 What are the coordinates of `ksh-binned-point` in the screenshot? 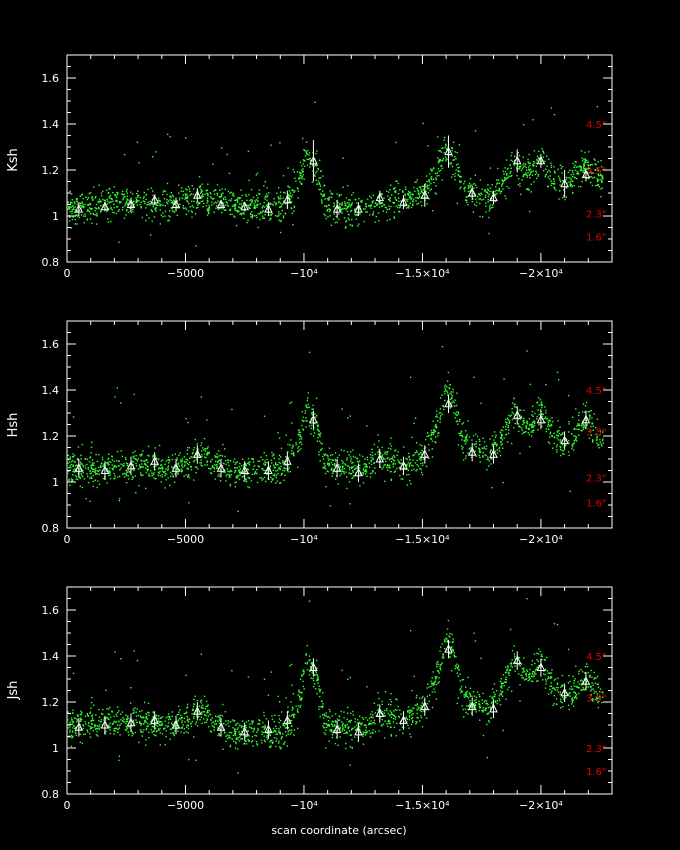 It's located at (79, 208).